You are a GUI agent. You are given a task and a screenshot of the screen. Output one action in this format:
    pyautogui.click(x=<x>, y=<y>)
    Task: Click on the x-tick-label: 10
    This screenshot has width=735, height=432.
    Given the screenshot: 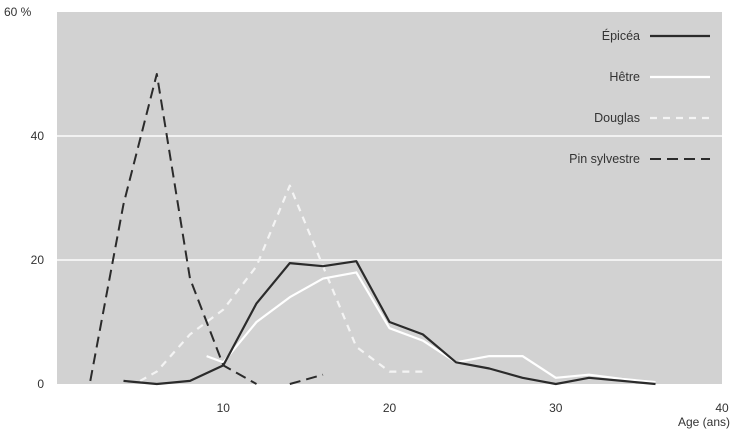 What is the action you would take?
    pyautogui.click(x=224, y=408)
    